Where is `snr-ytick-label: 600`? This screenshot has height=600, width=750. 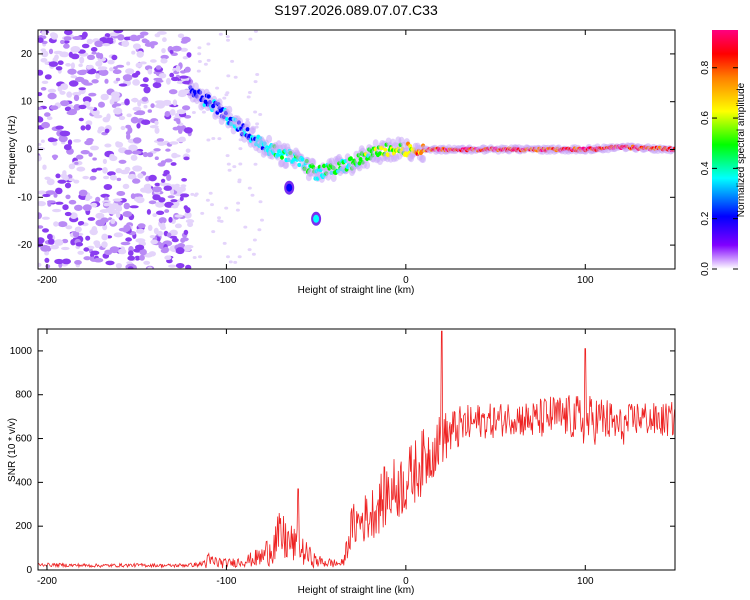 snr-ytick-label: 600 is located at coordinates (23, 439).